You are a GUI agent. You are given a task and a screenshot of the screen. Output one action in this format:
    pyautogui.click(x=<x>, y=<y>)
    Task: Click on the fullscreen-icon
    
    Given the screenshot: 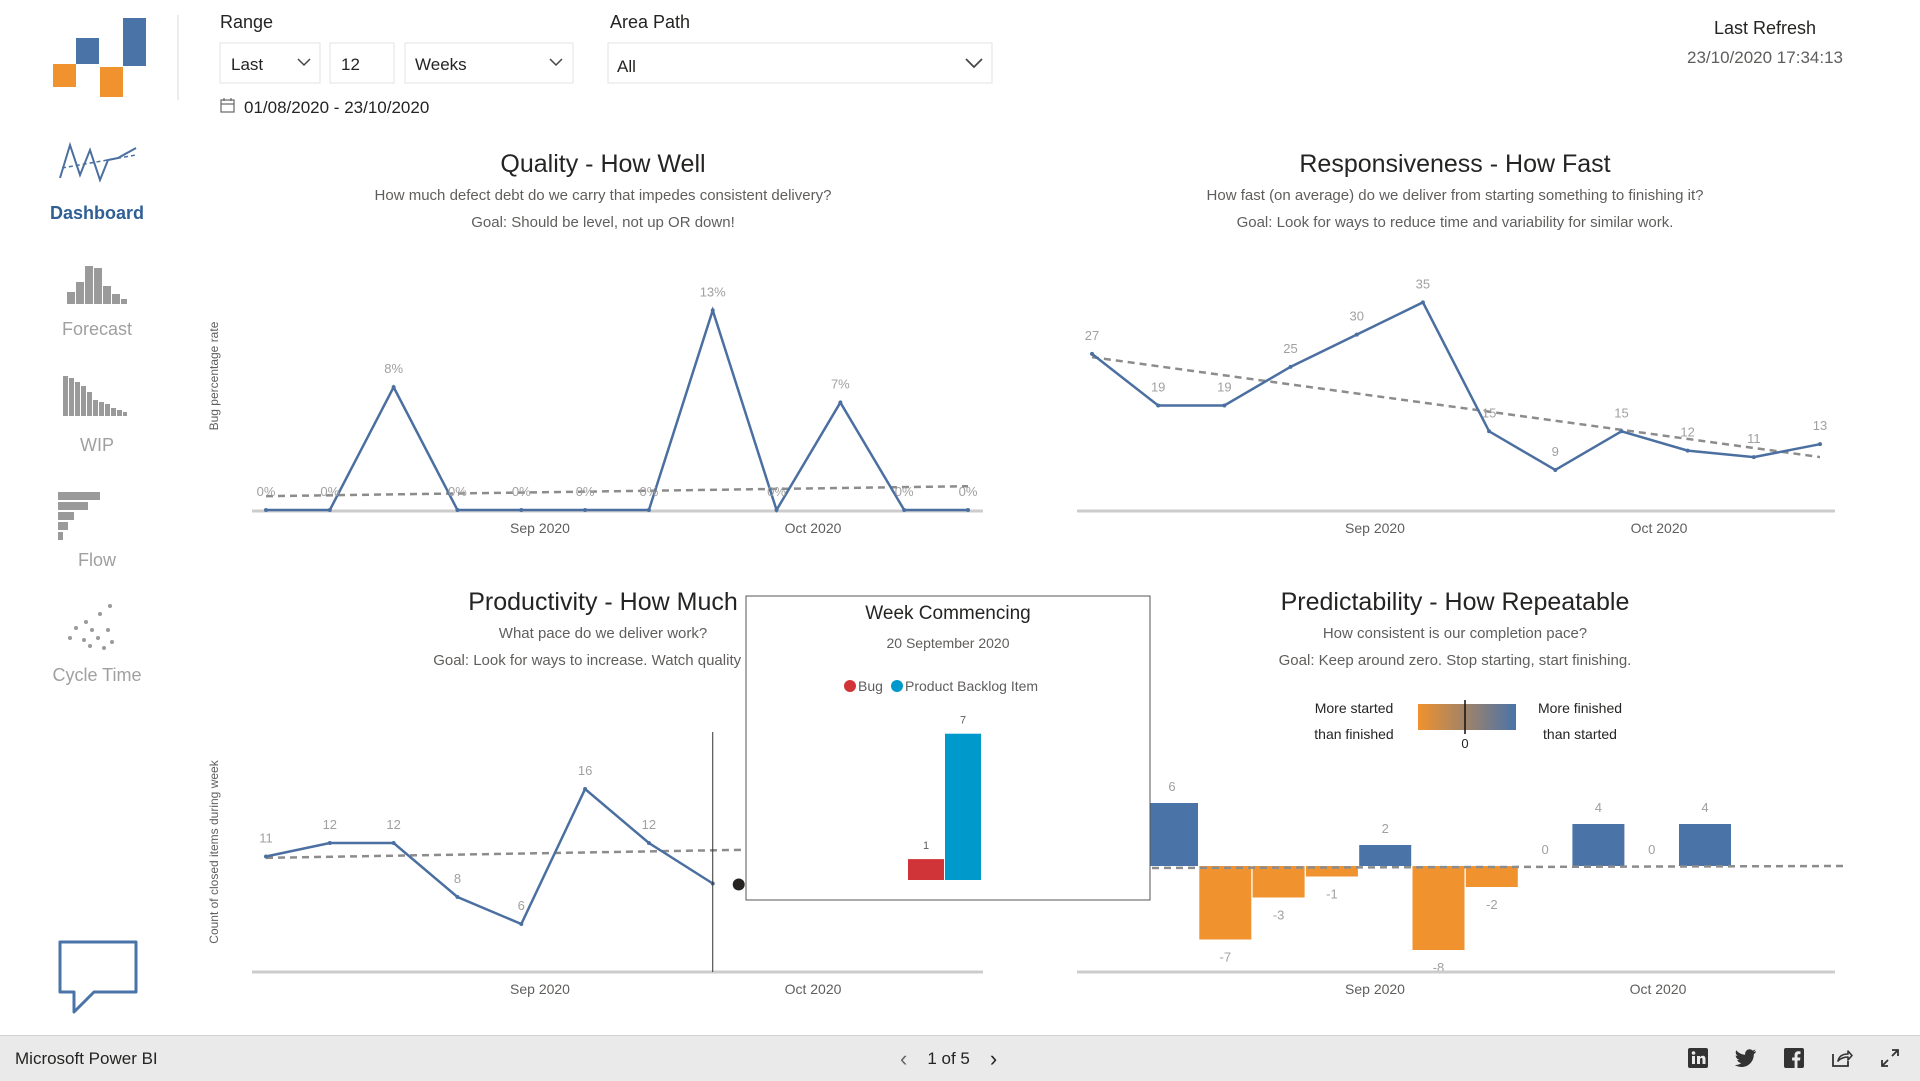 What is the action you would take?
    pyautogui.click(x=1890, y=1058)
    